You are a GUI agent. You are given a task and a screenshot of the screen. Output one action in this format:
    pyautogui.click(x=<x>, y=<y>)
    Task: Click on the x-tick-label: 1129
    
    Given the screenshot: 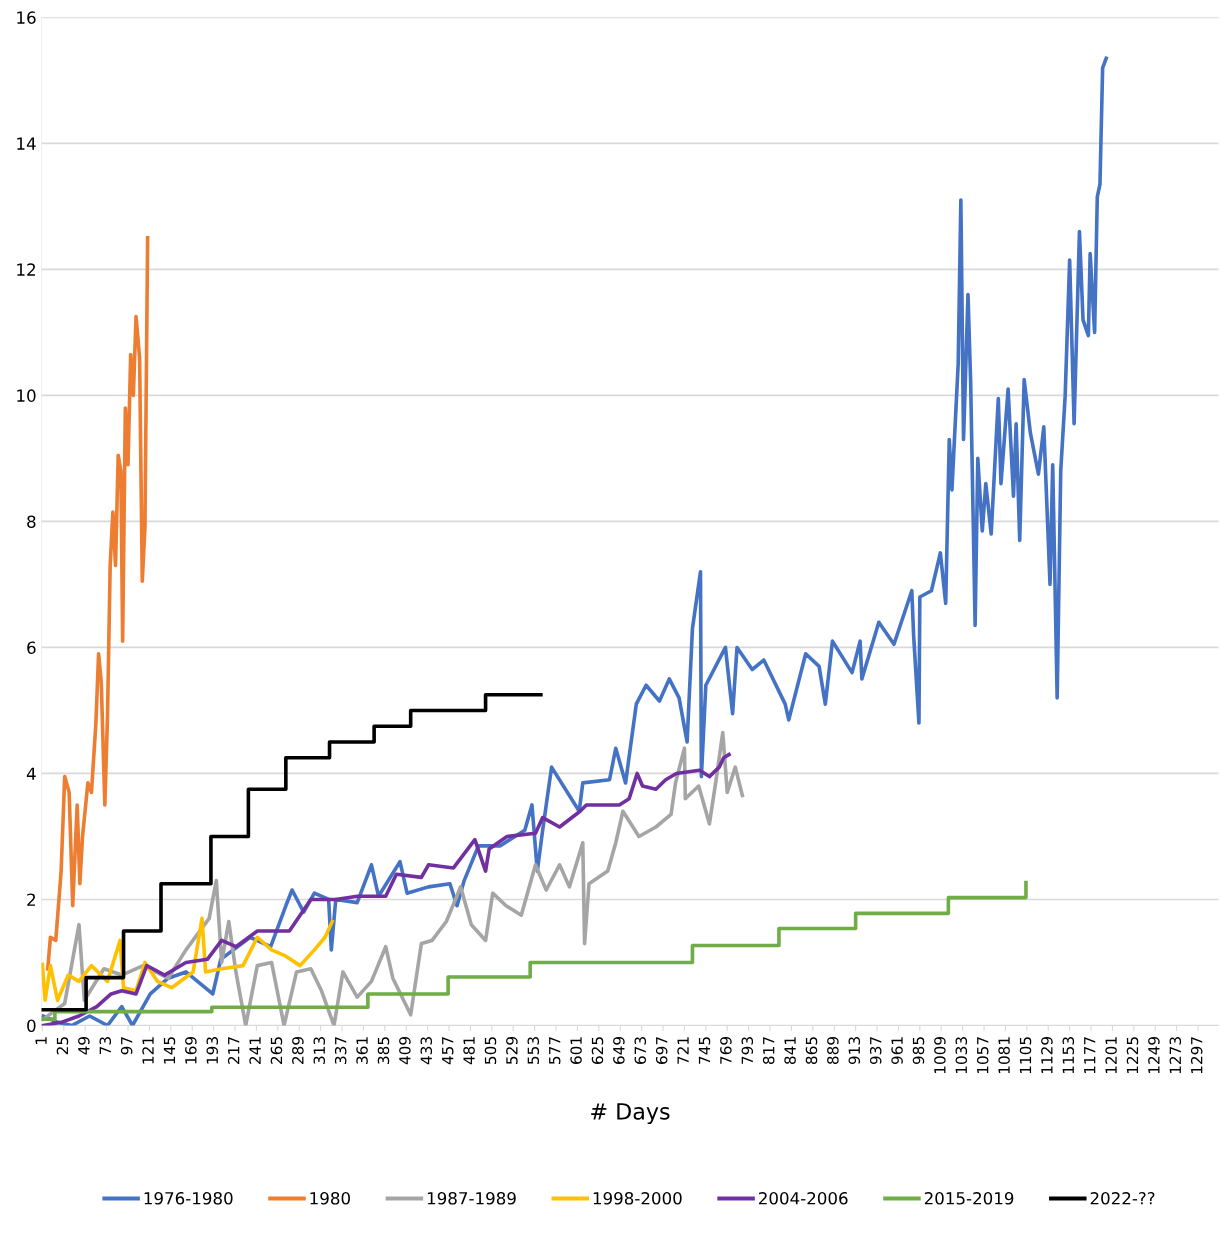 What is the action you would take?
    pyautogui.click(x=1047, y=1055)
    